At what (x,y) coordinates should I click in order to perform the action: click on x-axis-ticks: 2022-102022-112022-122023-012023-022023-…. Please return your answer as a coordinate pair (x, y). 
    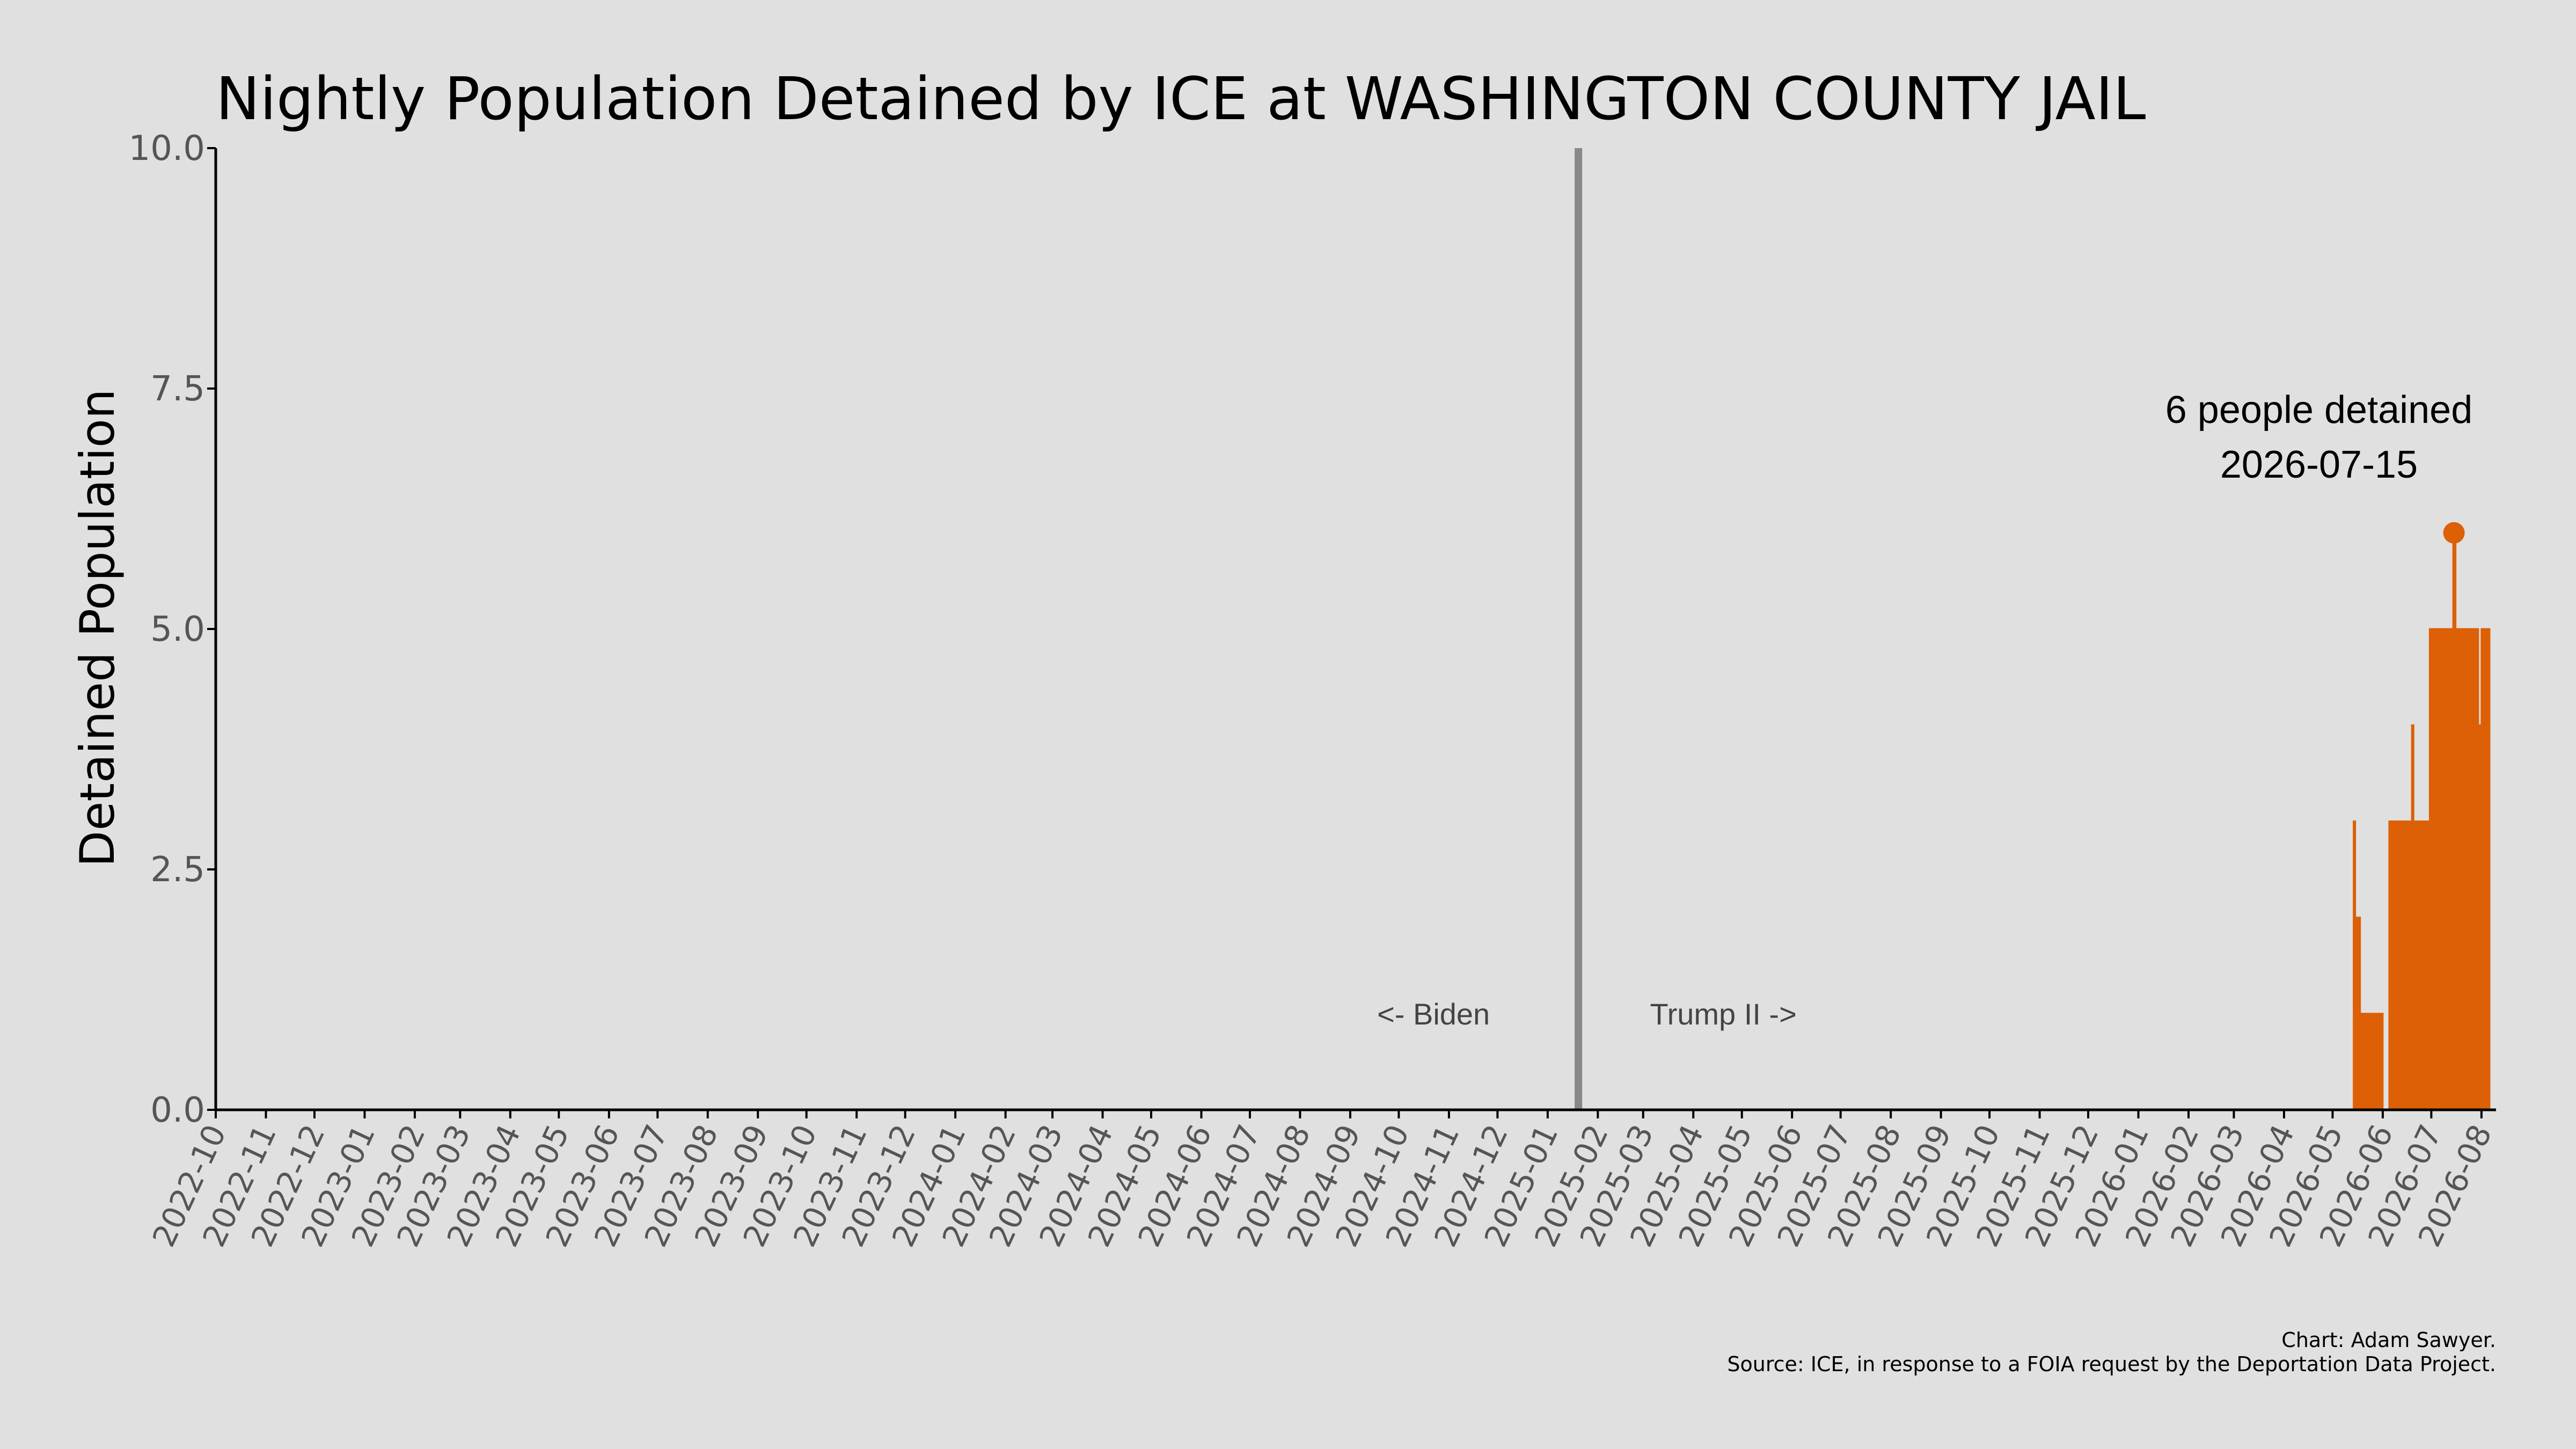
    Looking at the image, I should click on (1322, 1181).